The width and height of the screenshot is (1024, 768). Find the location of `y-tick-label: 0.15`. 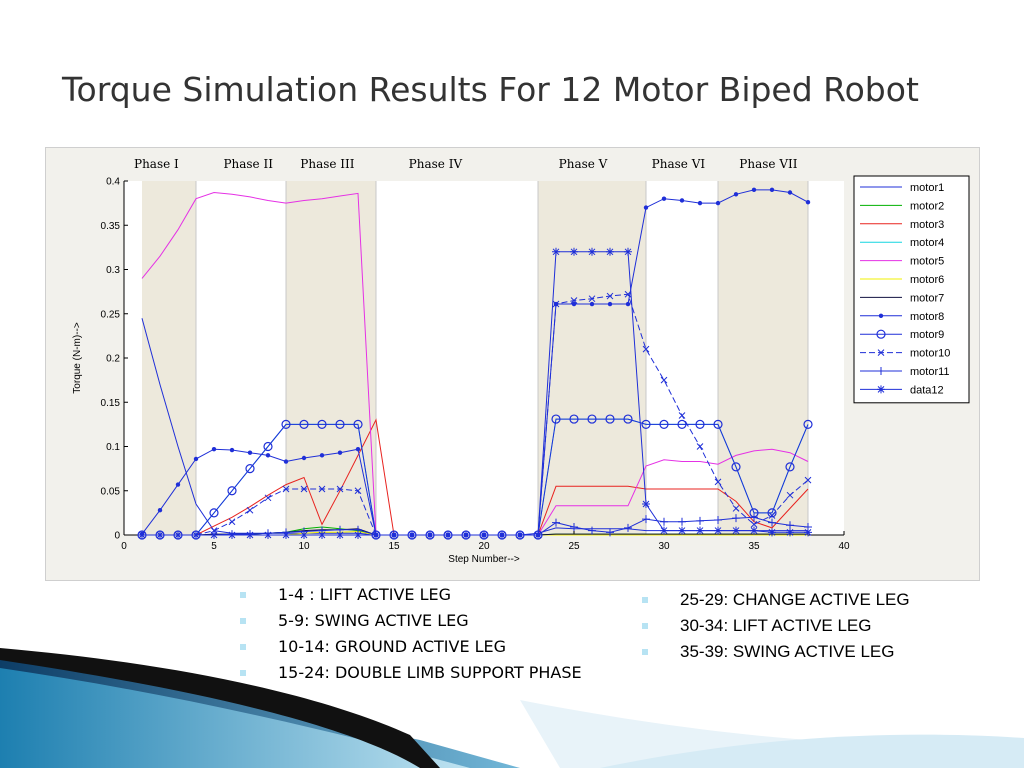

y-tick-label: 0.15 is located at coordinates (111, 403).